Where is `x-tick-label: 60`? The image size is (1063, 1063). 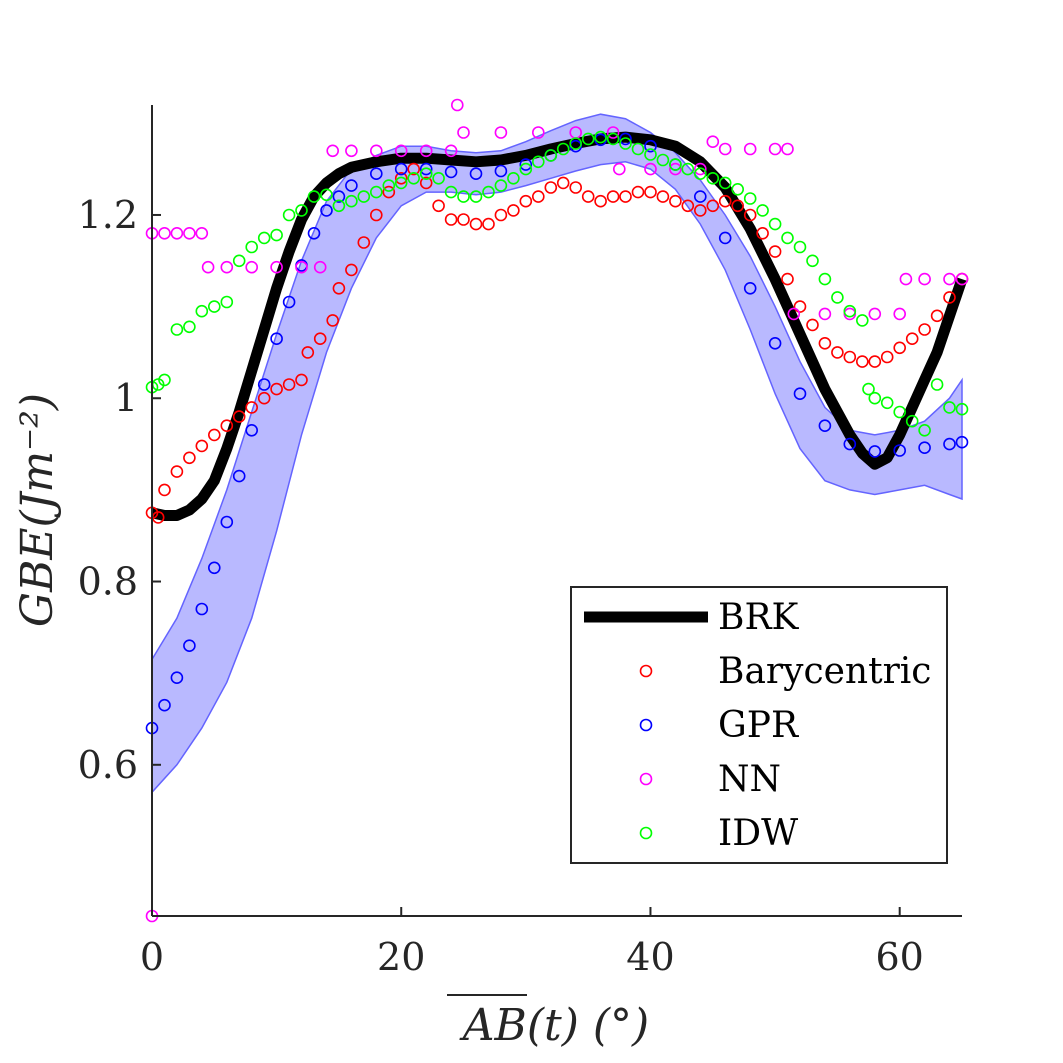
x-tick-label: 60 is located at coordinates (900, 957).